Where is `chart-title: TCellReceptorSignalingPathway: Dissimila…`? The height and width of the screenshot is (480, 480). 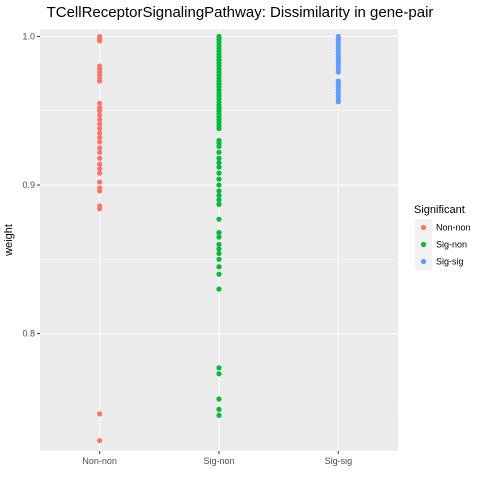 chart-title: TCellReceptorSignalingPathway: Dissimila… is located at coordinates (240, 12).